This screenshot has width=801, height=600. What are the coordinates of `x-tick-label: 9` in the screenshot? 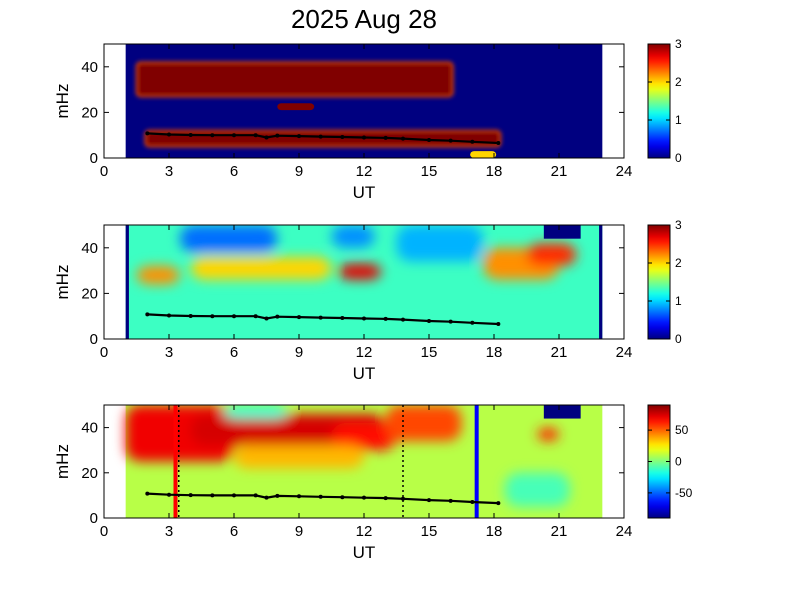 It's located at (299, 171).